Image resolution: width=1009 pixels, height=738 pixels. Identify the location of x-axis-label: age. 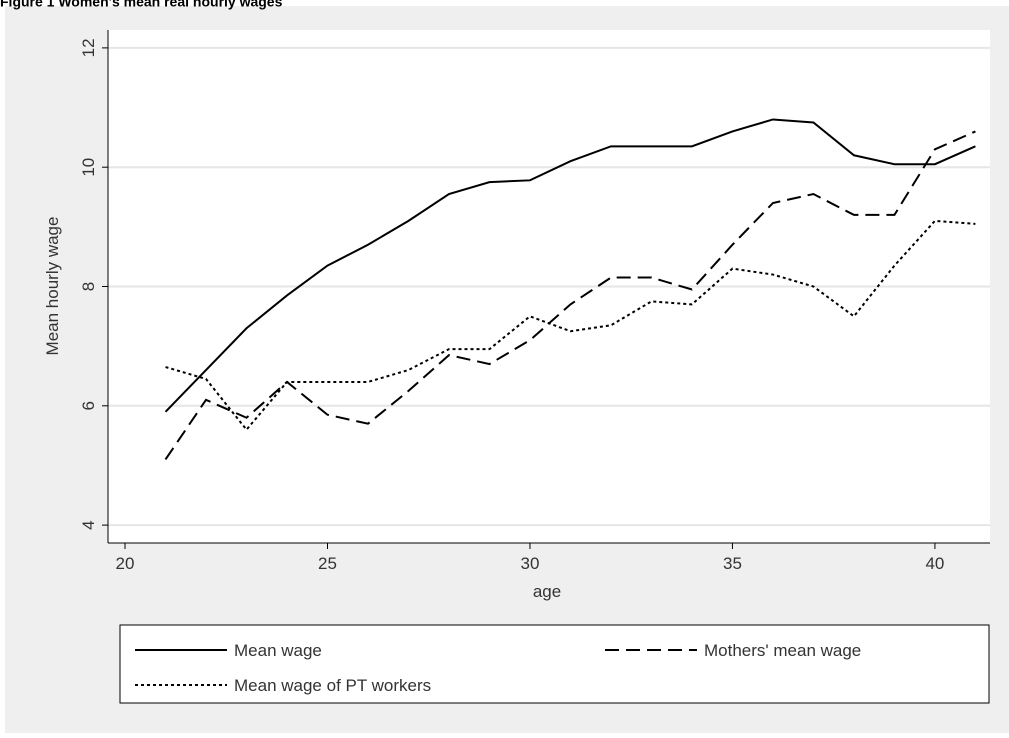
(547, 591).